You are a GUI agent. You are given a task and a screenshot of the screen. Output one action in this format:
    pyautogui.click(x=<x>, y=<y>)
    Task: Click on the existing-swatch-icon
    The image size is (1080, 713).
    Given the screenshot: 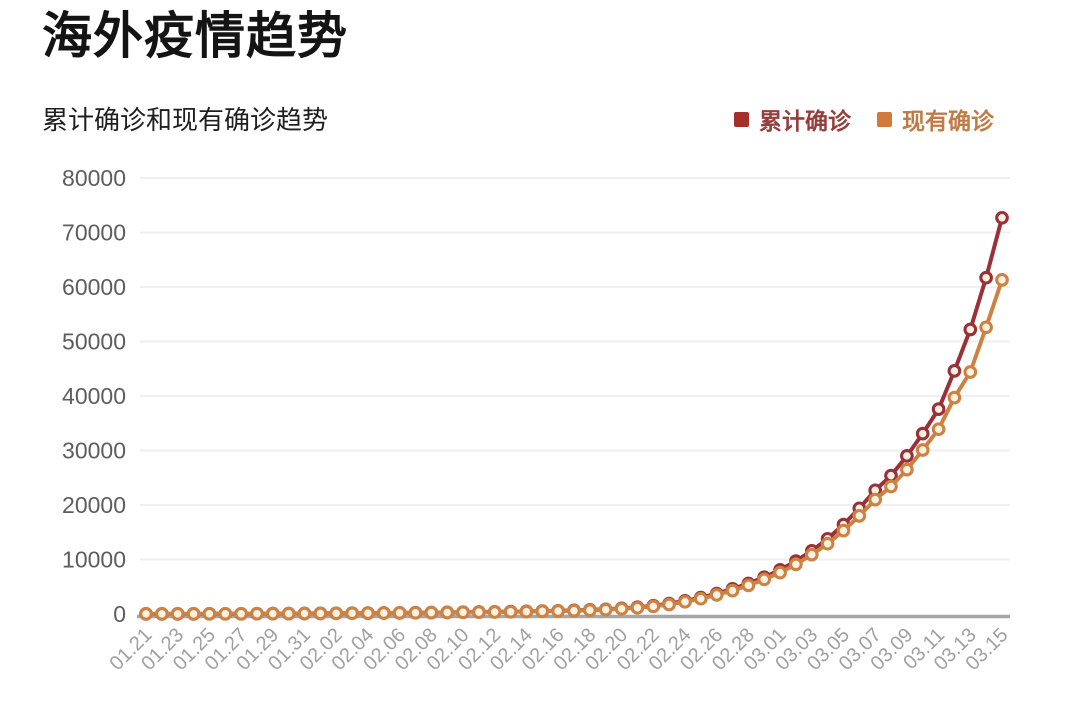 What is the action you would take?
    pyautogui.click(x=884, y=119)
    